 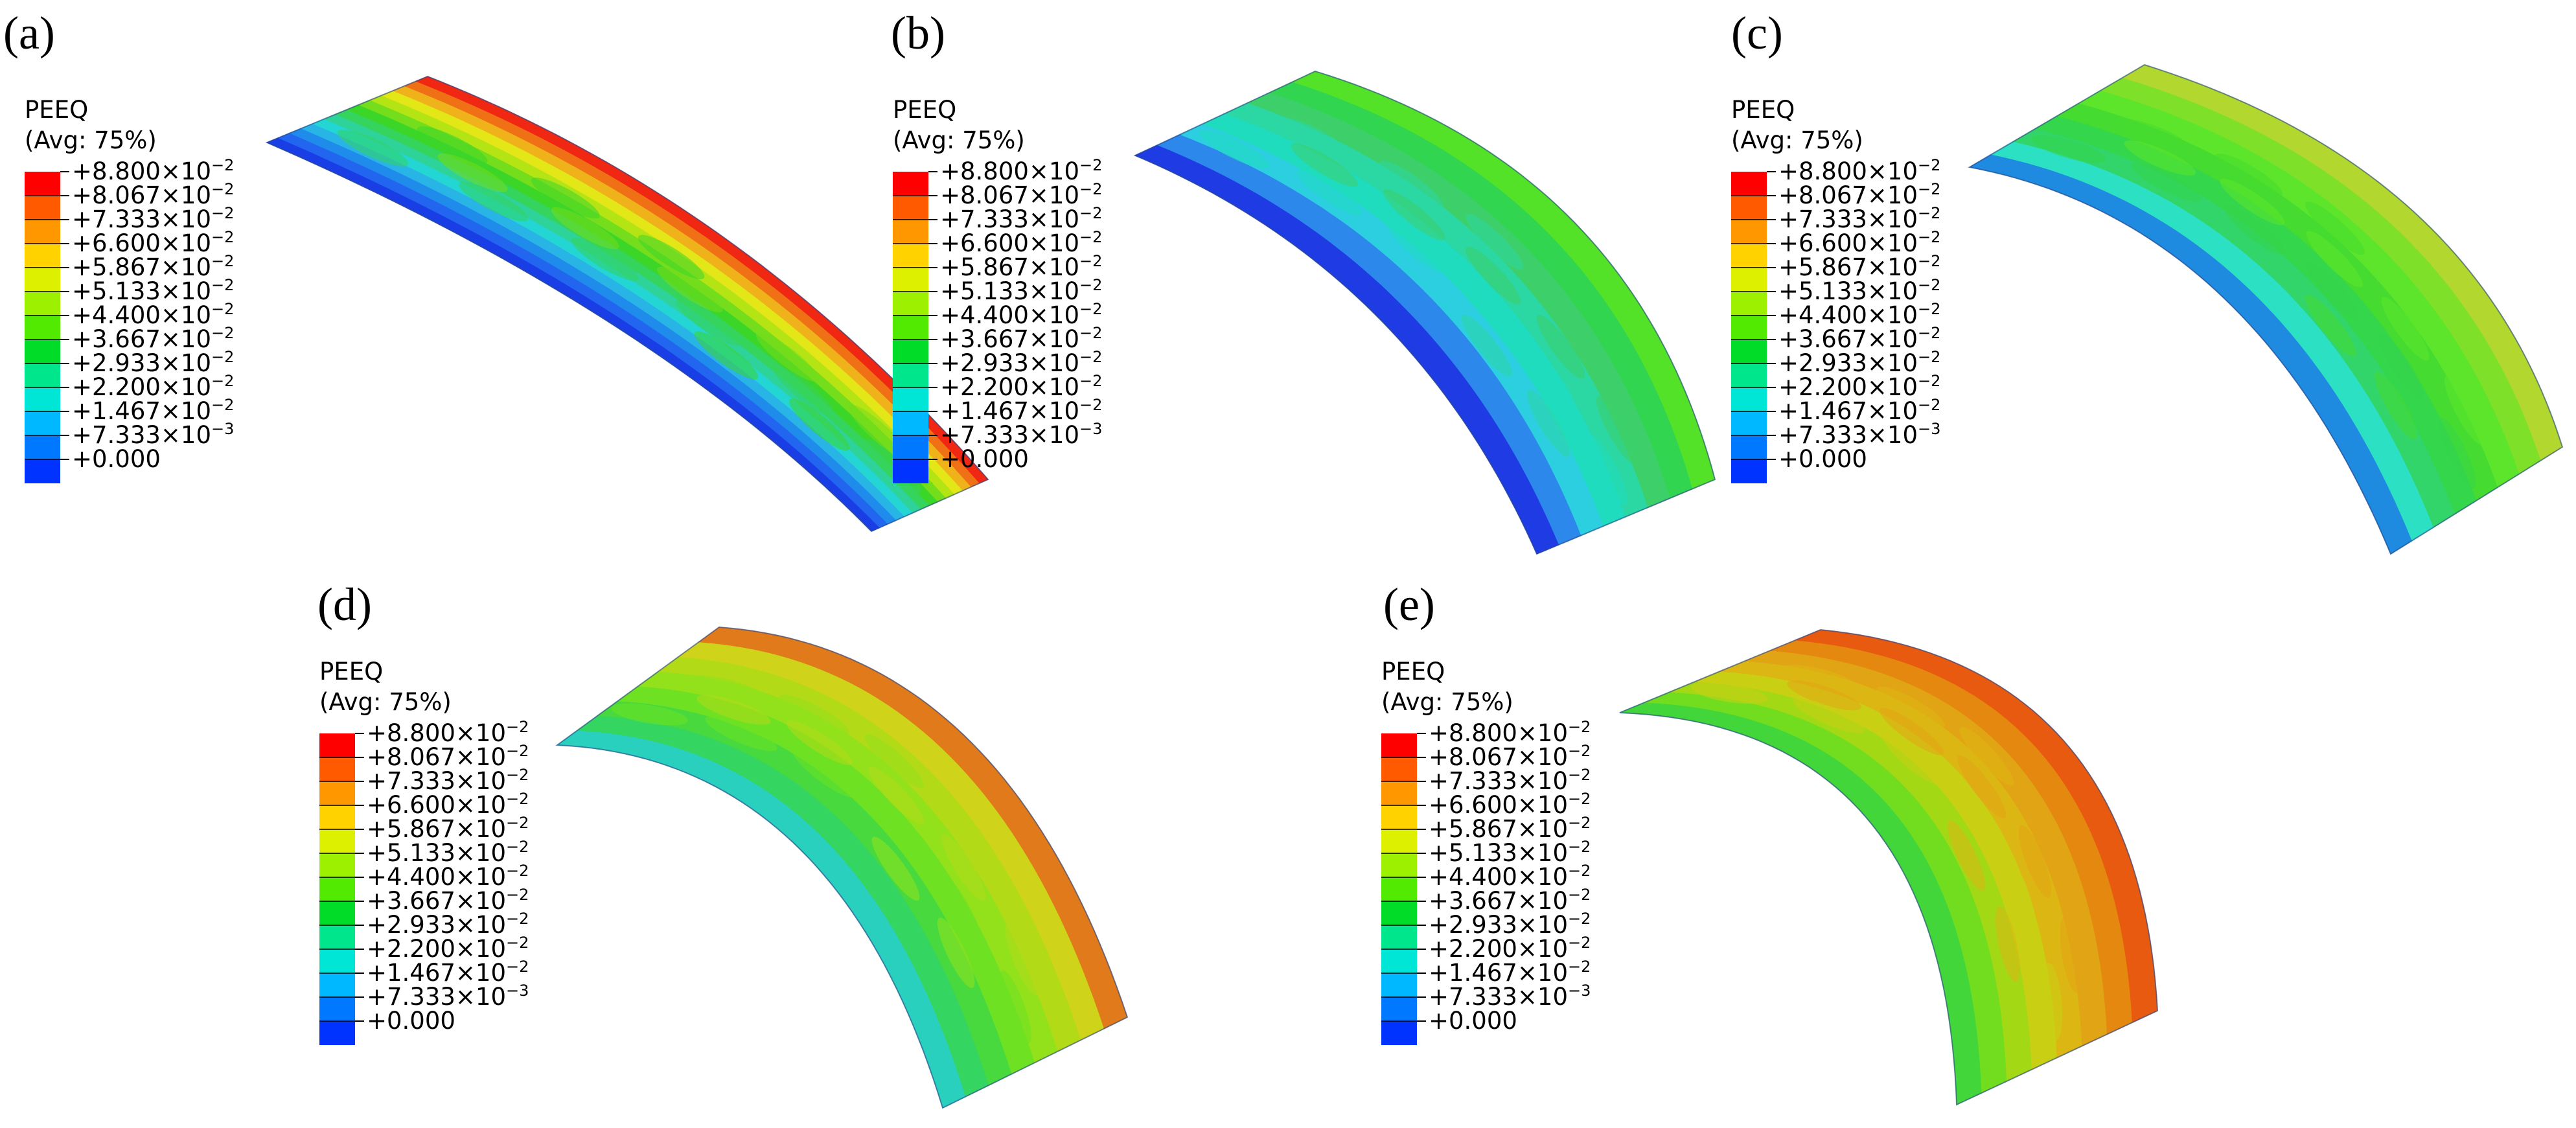 I want to click on panel-label: (b), so click(x=918, y=33).